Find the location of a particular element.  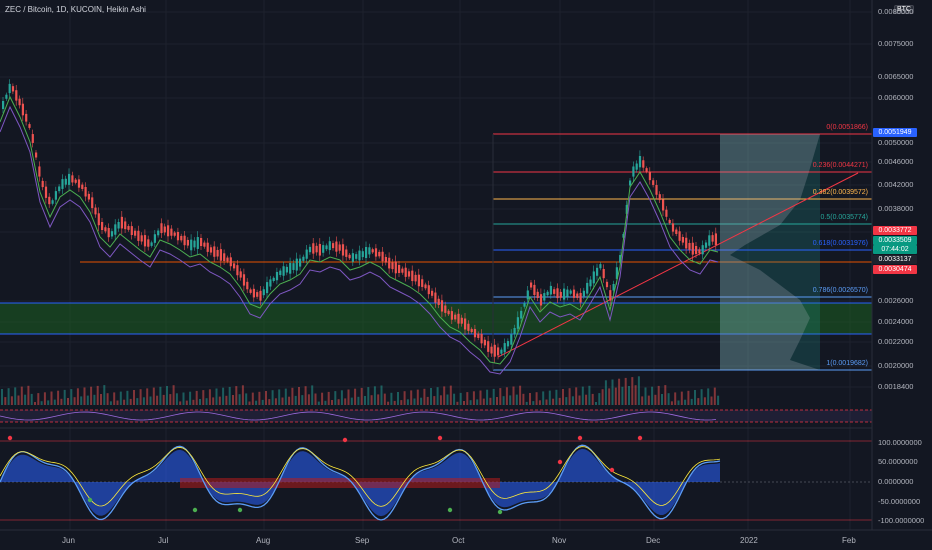

symbol-legend: ZEC / Bitcoin, 1D, KUCOIN, Heikin Ashi is located at coordinates (75, 9).